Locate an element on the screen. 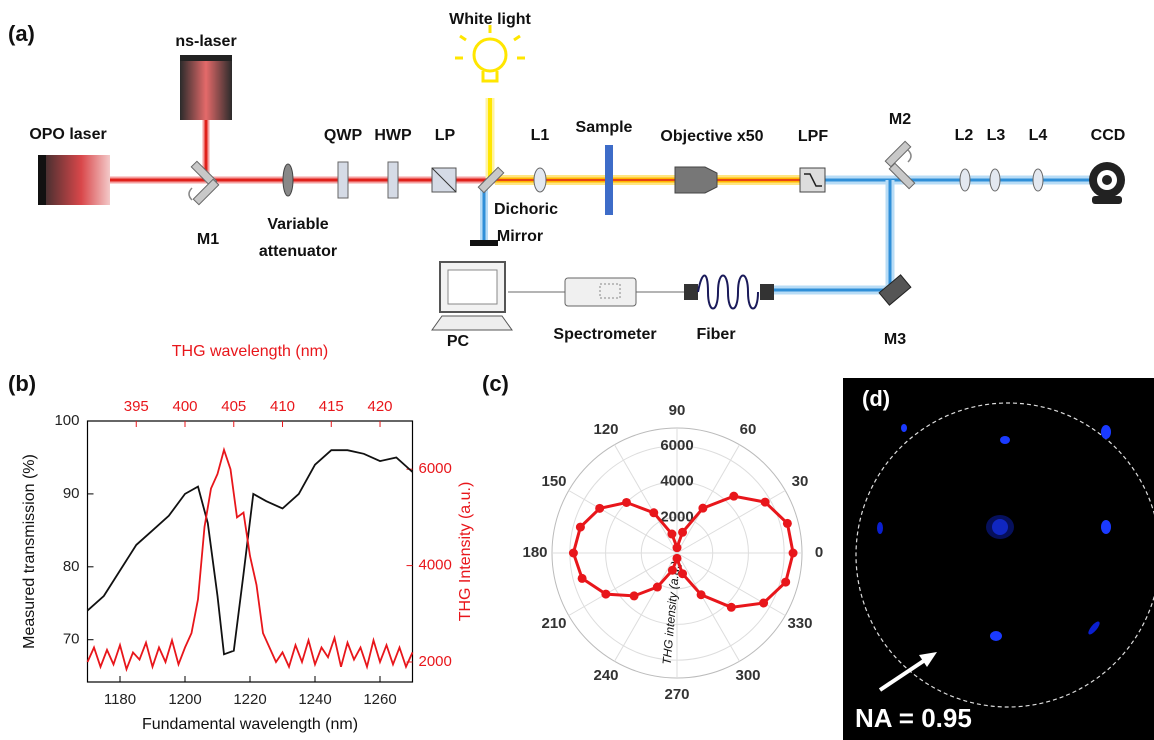 The height and width of the screenshot is (740, 1154). y2-tick-label: 2000 is located at coordinates (435, 661).